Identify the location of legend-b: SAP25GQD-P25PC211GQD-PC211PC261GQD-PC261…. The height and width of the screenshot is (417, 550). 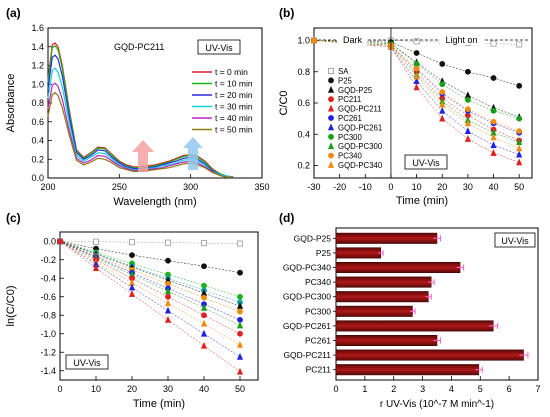
(355, 118).